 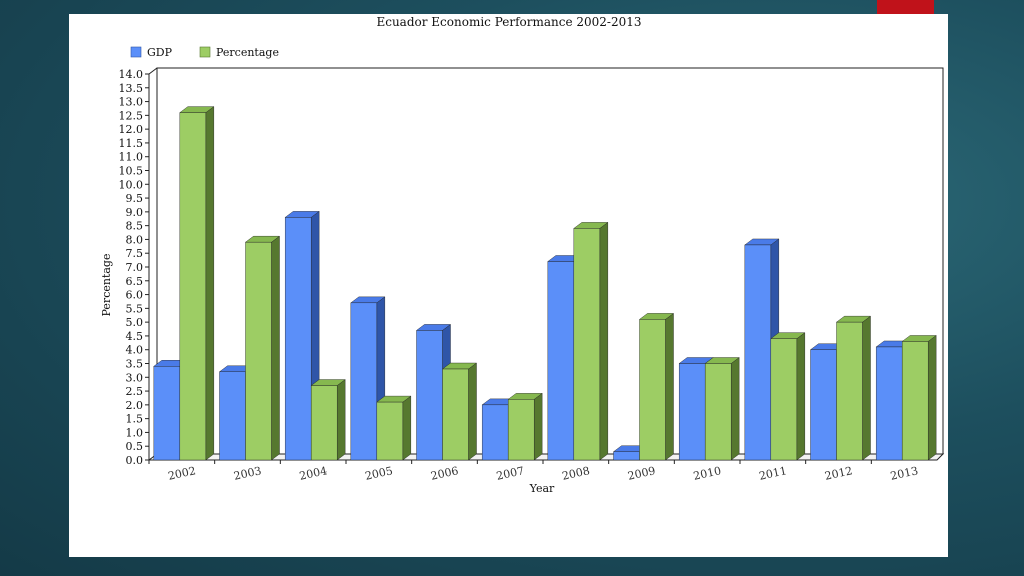 What do you see at coordinates (131, 115) in the screenshot?
I see `y-tick-label: 12.5` at bounding box center [131, 115].